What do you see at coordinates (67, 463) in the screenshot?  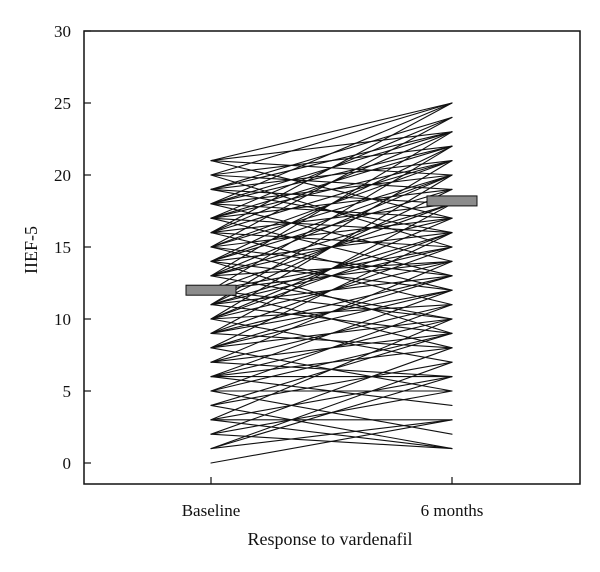 I see `y-tick-label: 0` at bounding box center [67, 463].